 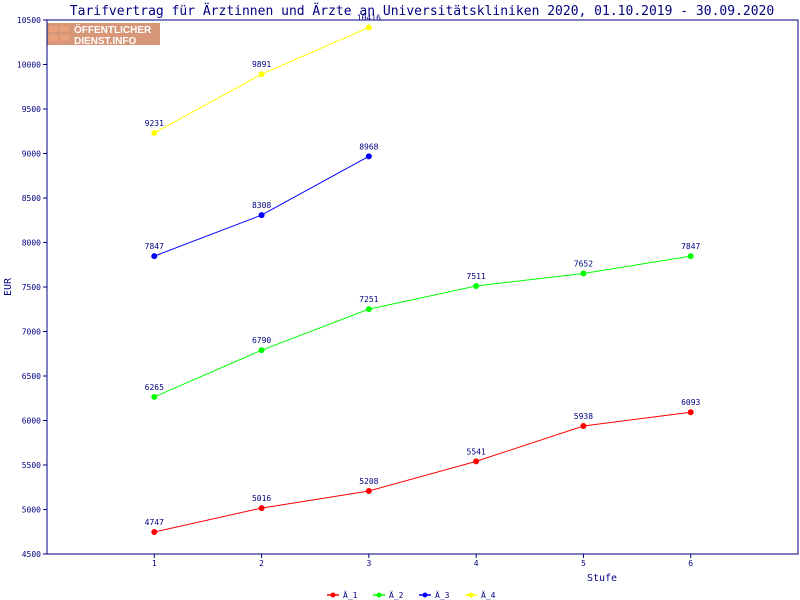 What do you see at coordinates (583, 263) in the screenshot?
I see `data-label: 7652` at bounding box center [583, 263].